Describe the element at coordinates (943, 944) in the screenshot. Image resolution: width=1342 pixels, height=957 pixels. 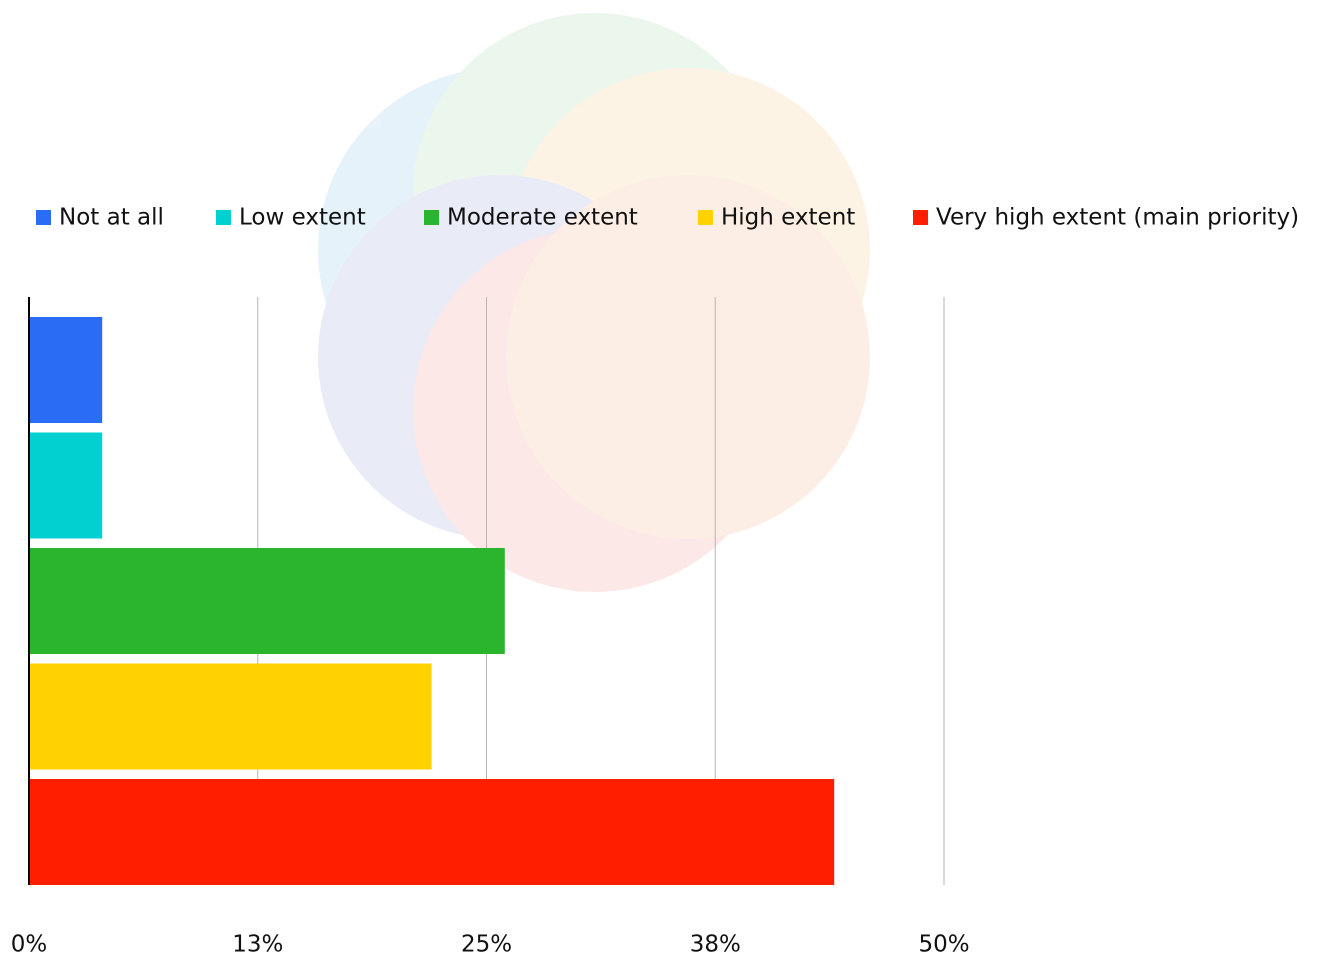
I see `x-tick-label: 50%` at that location.